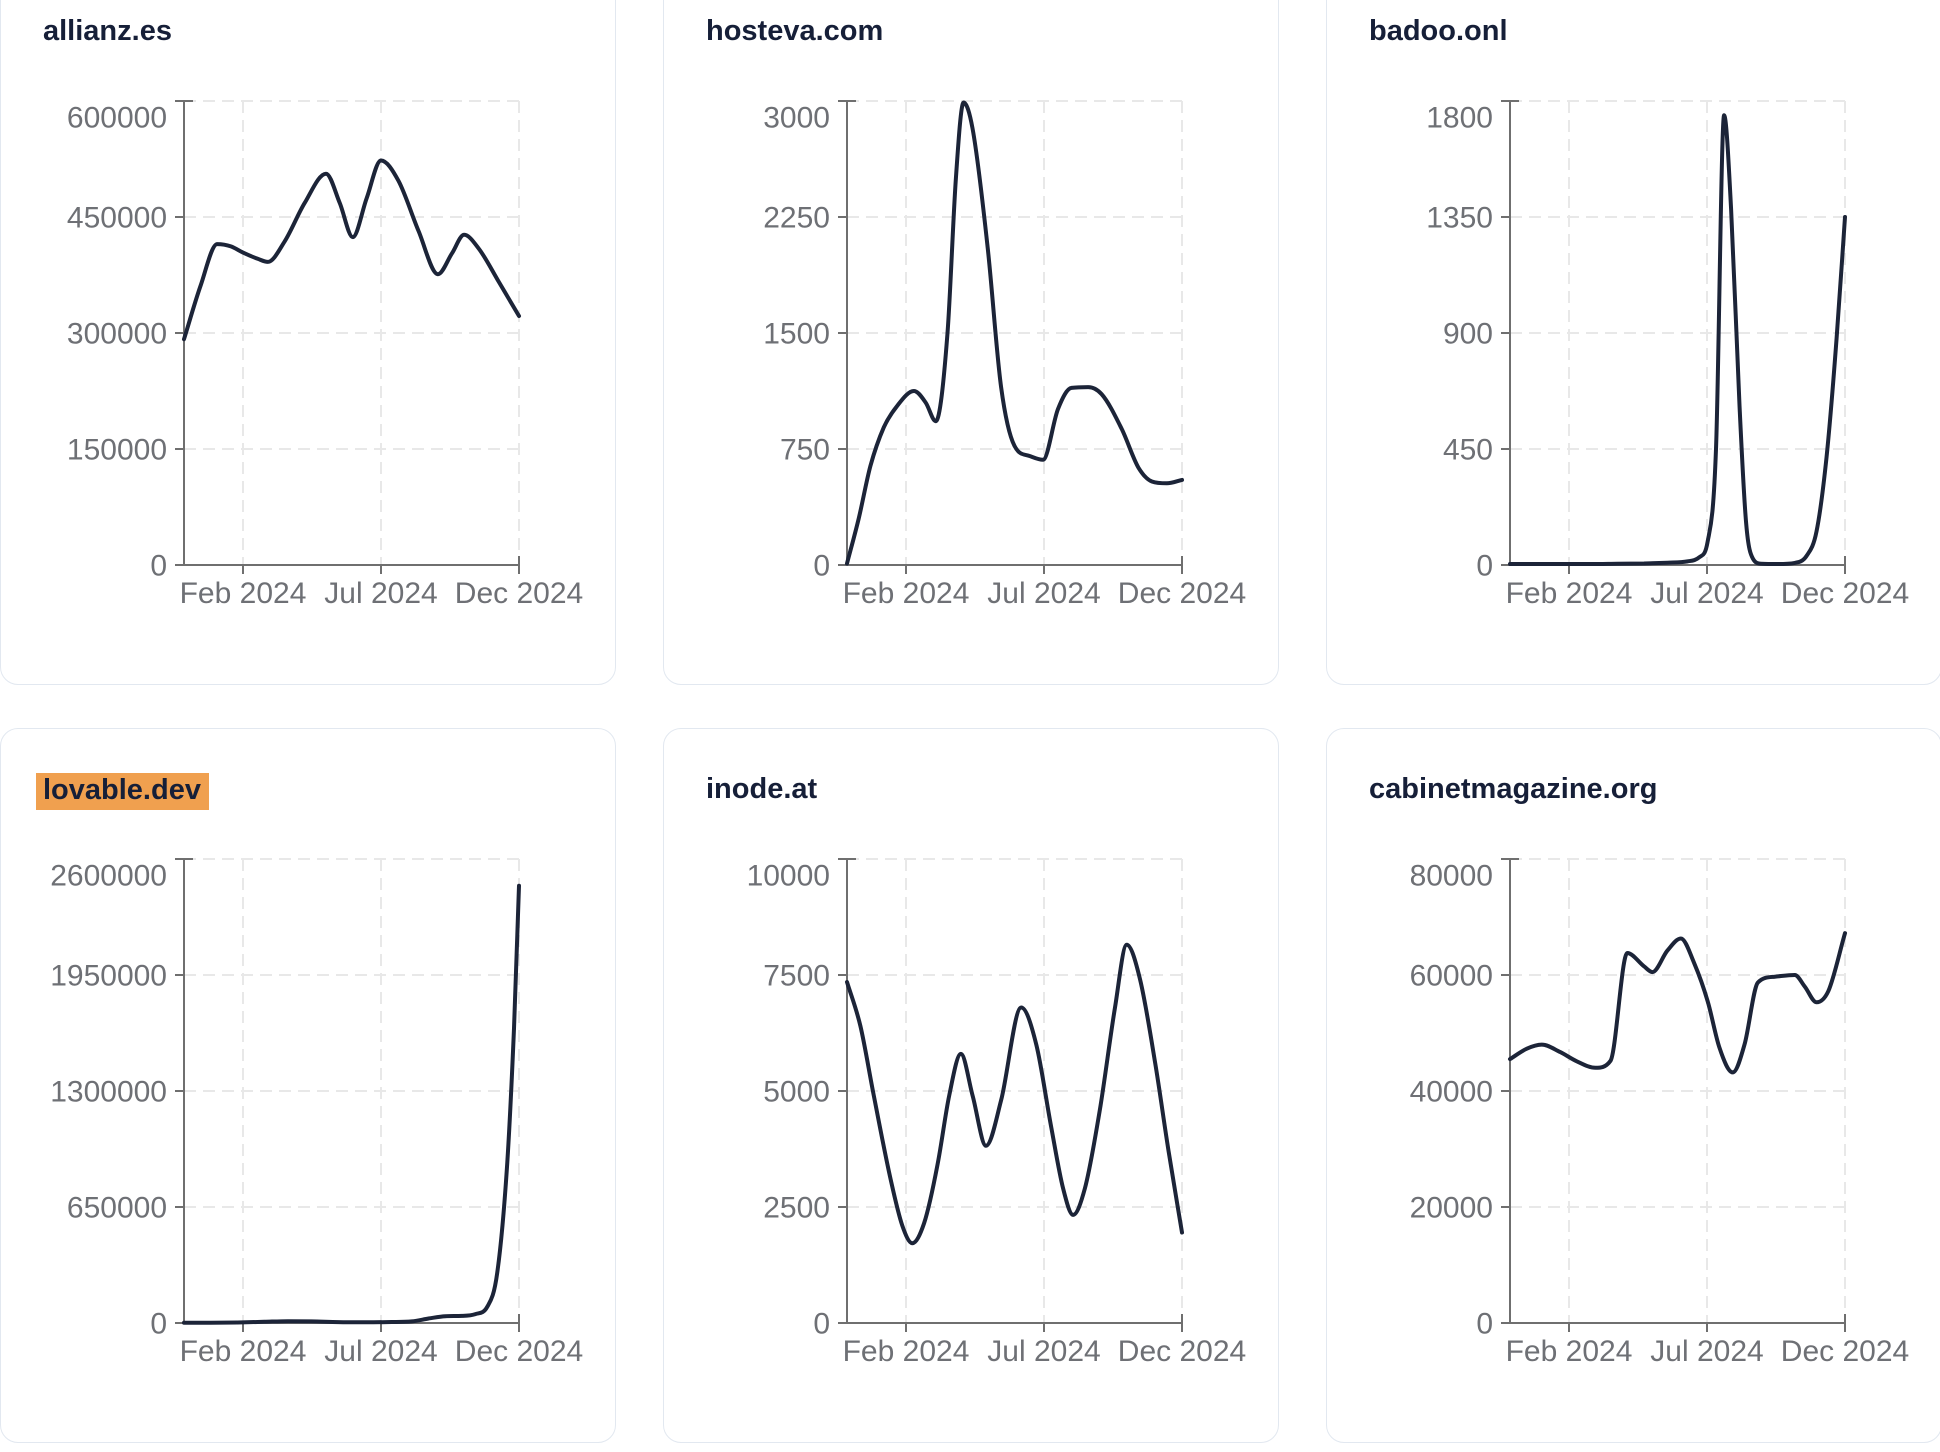 This screenshot has height=1452, width=1940. What do you see at coordinates (117, 1208) in the screenshot?
I see `svg-text: 650000` at bounding box center [117, 1208].